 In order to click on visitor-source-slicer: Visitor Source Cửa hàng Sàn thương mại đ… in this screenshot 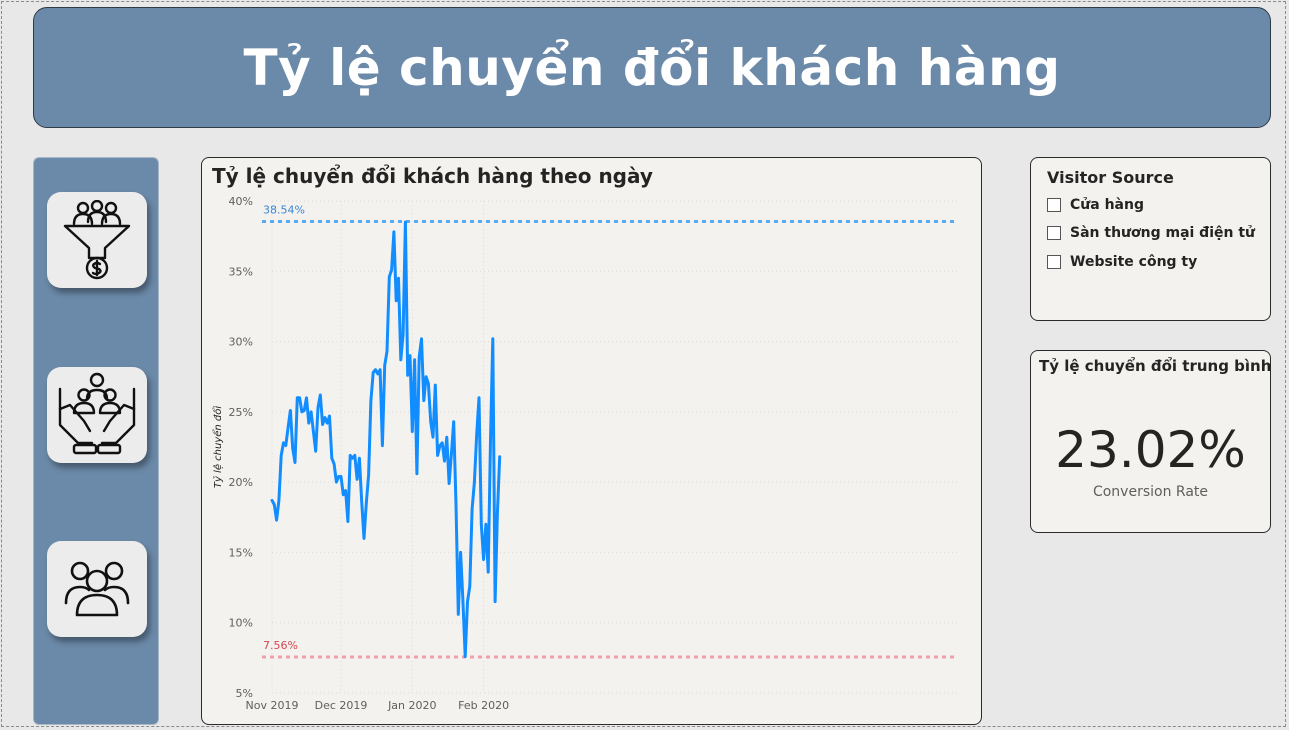, I will do `click(1150, 239)`.